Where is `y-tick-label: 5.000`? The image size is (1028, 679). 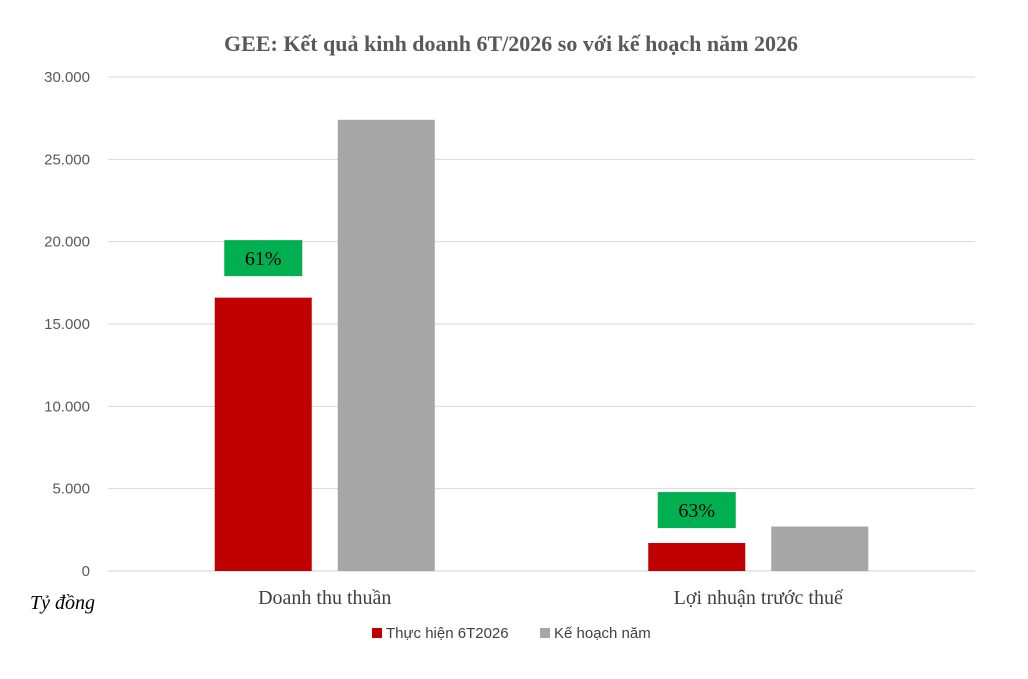
y-tick-label: 5.000 is located at coordinates (71, 489).